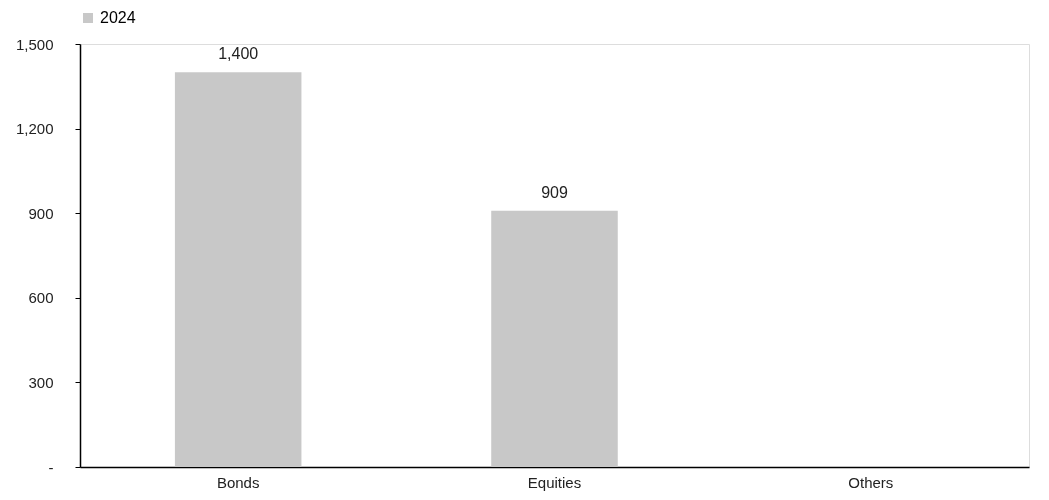  What do you see at coordinates (41, 298) in the screenshot?
I see `y-tick-label: 600` at bounding box center [41, 298].